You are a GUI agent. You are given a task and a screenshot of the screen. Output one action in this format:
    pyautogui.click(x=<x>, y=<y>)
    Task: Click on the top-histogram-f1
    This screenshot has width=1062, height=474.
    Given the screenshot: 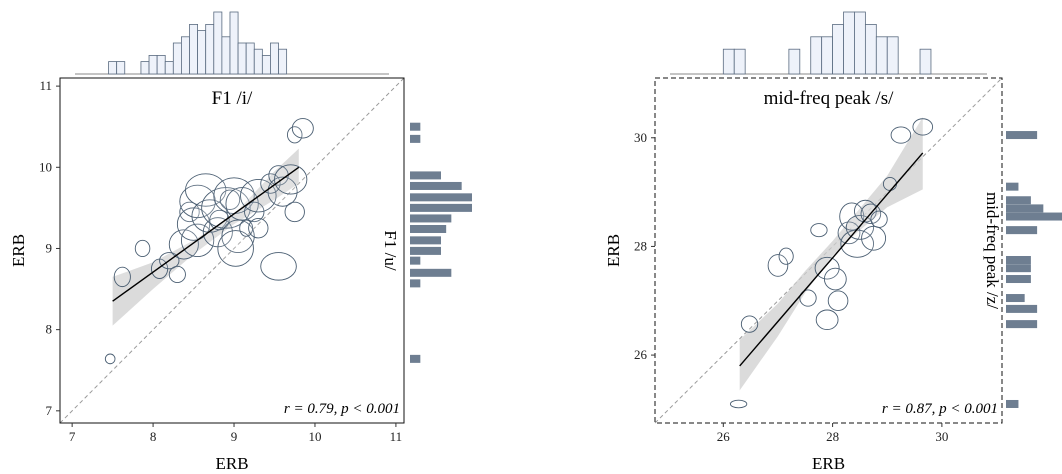 What is the action you would take?
    pyautogui.click(x=232, y=43)
    